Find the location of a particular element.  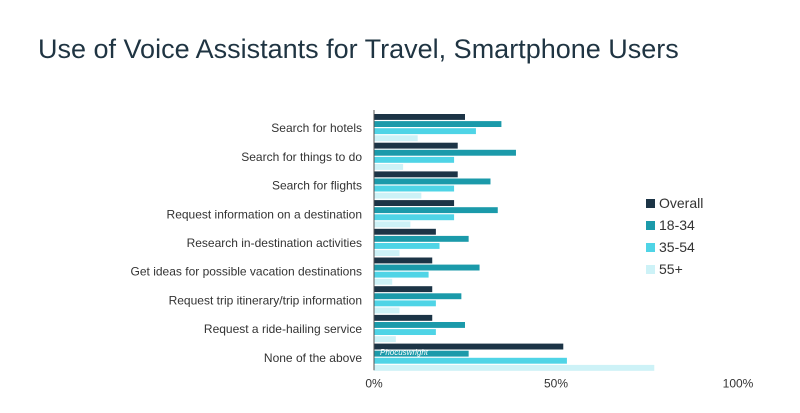

category-label: Search for flights is located at coordinates (317, 186).